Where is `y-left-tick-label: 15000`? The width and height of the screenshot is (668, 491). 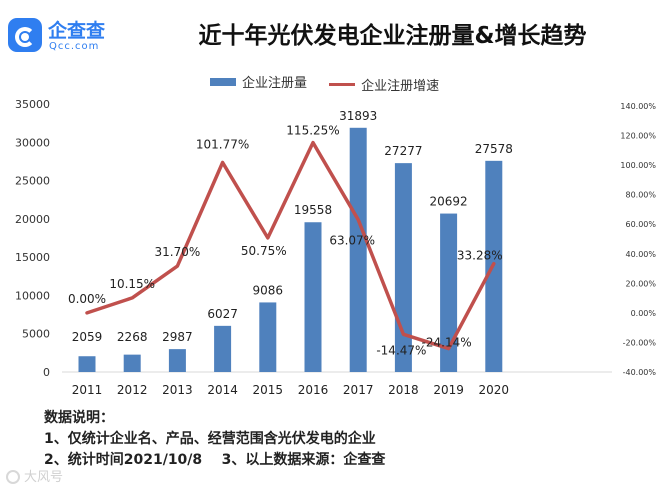 y-left-tick-label: 15000 is located at coordinates (32, 257).